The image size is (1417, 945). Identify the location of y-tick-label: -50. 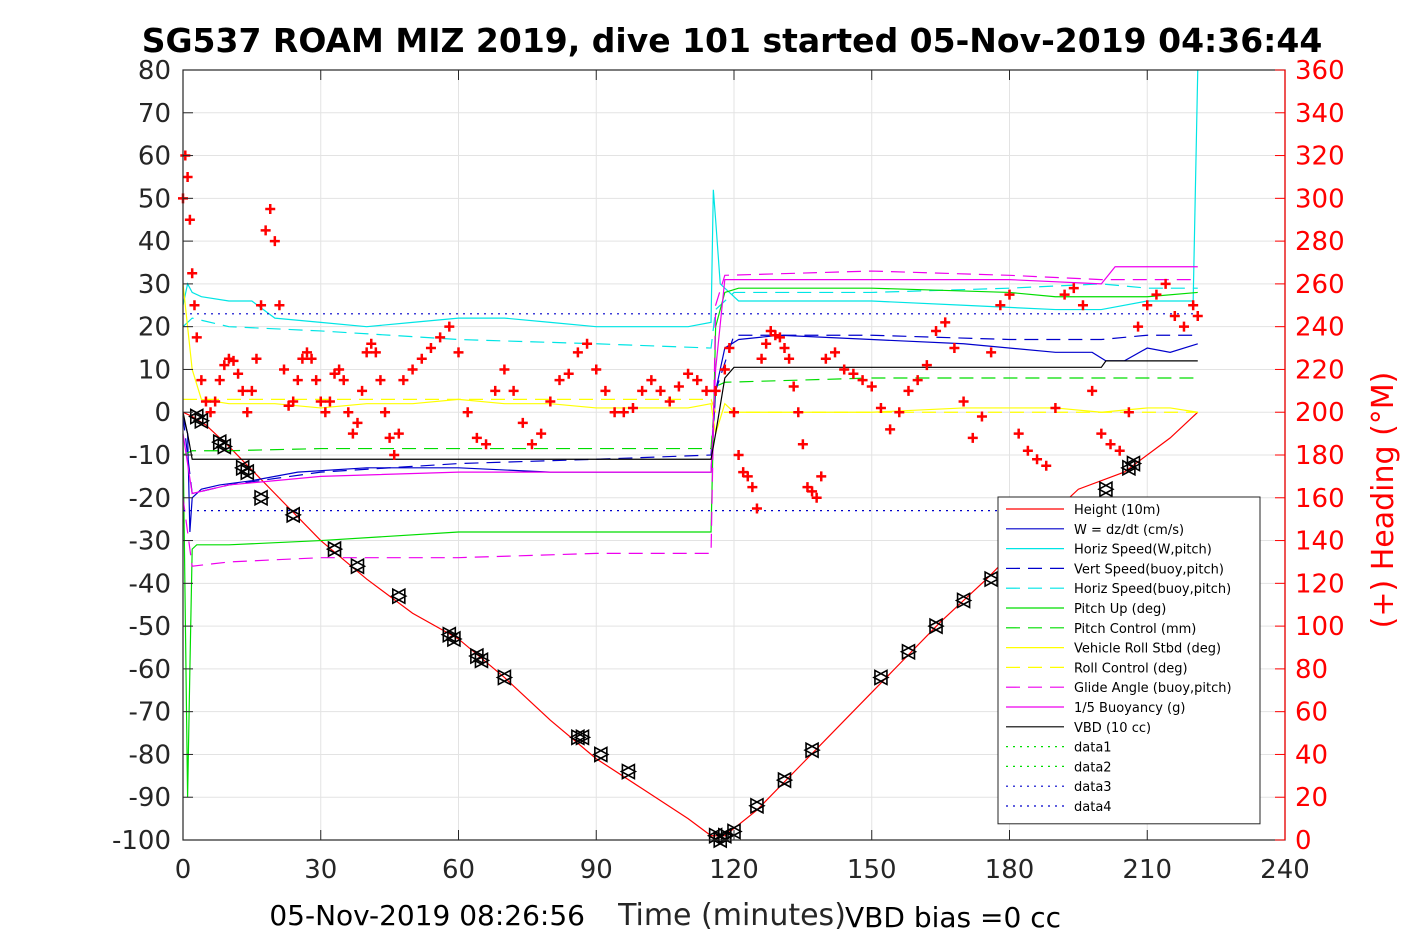
(150, 627).